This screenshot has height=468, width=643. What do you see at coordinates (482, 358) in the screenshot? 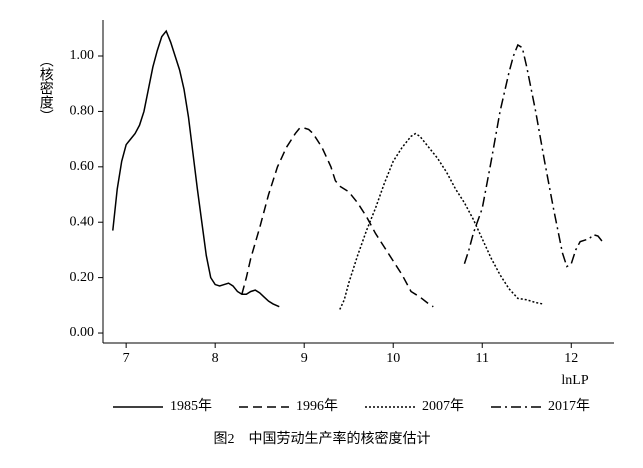
I see `x-tick-label: 11` at bounding box center [482, 358].